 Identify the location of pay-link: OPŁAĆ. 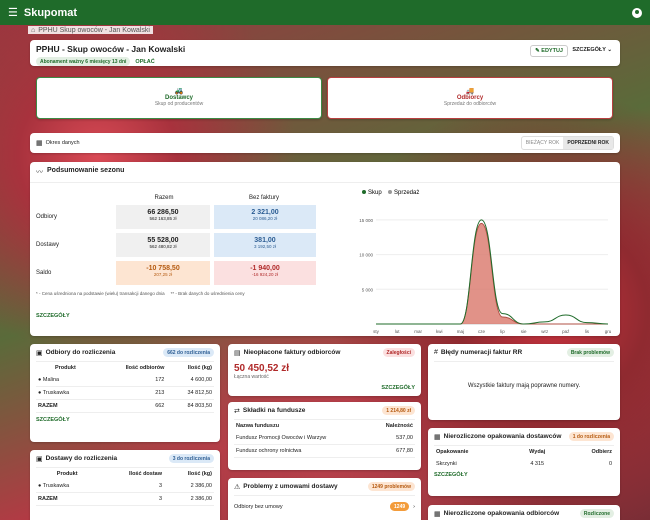
(145, 61).